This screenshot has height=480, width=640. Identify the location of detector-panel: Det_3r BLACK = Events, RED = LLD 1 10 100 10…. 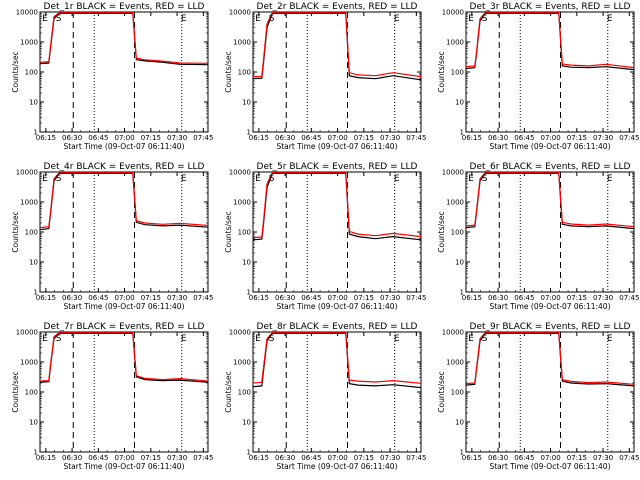
(538, 76).